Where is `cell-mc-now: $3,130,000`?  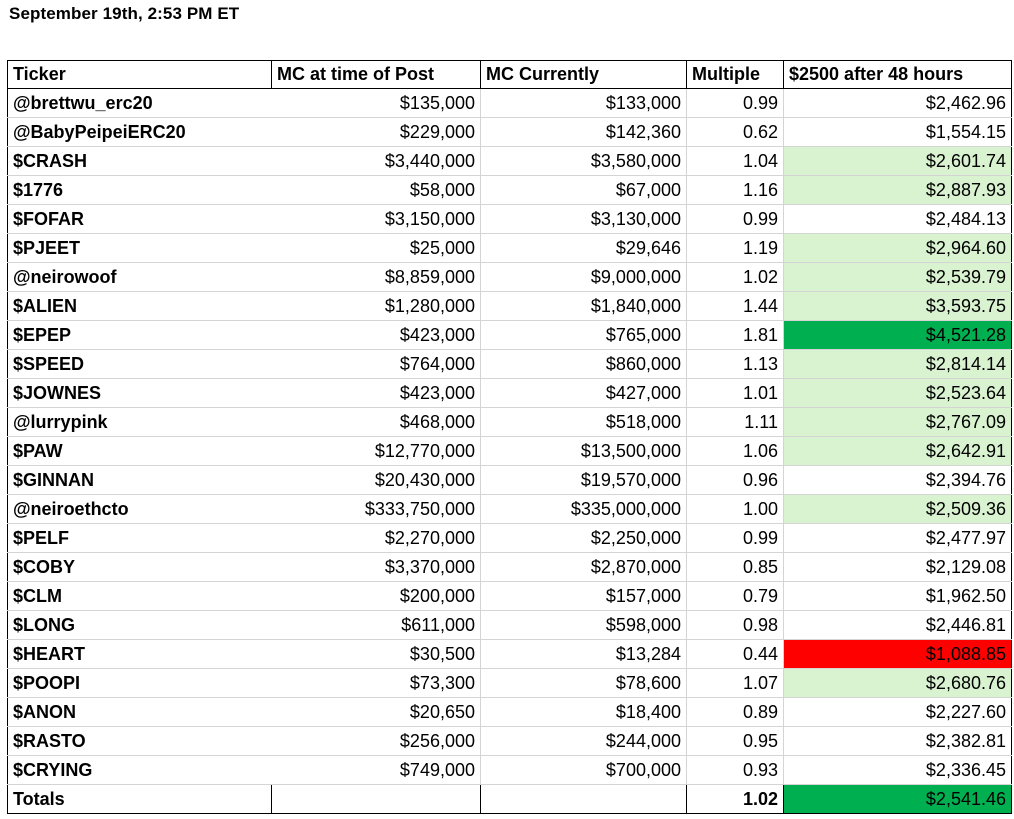 cell-mc-now: $3,130,000 is located at coordinates (583, 219).